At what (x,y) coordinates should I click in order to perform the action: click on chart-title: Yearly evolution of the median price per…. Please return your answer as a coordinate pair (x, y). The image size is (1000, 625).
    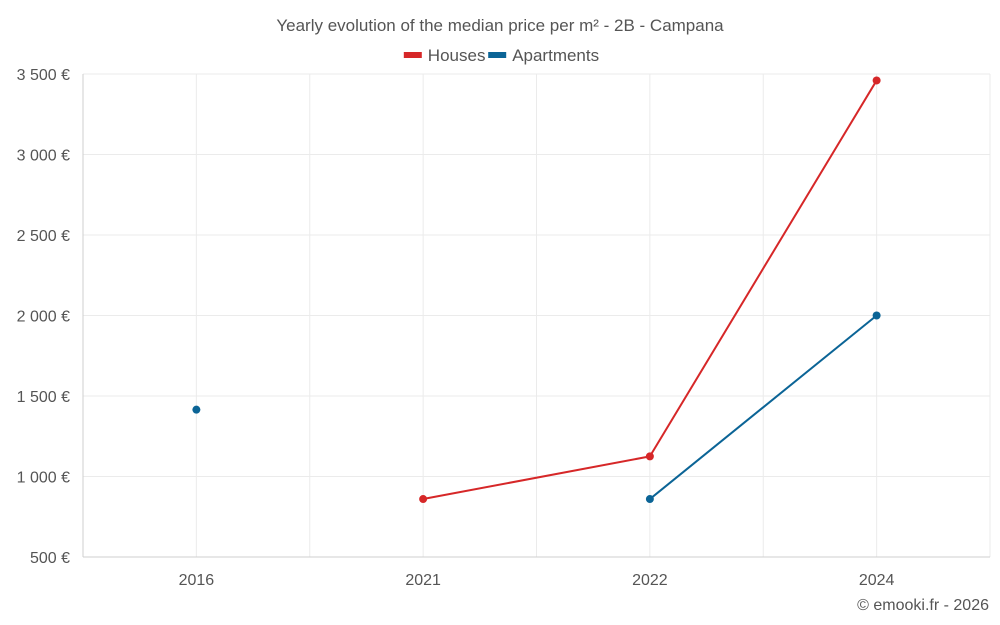
    Looking at the image, I should click on (500, 25).